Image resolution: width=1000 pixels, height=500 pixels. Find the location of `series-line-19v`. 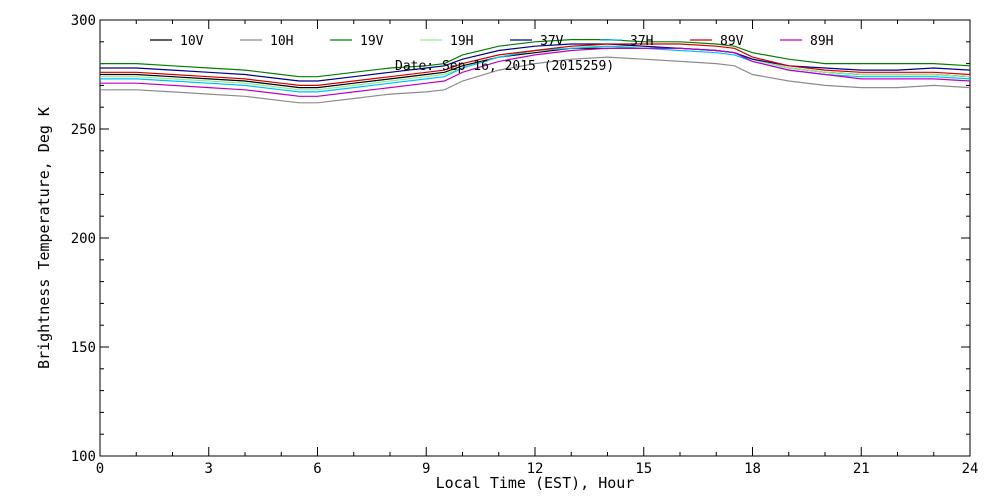

series-line-19v is located at coordinates (535, 58).